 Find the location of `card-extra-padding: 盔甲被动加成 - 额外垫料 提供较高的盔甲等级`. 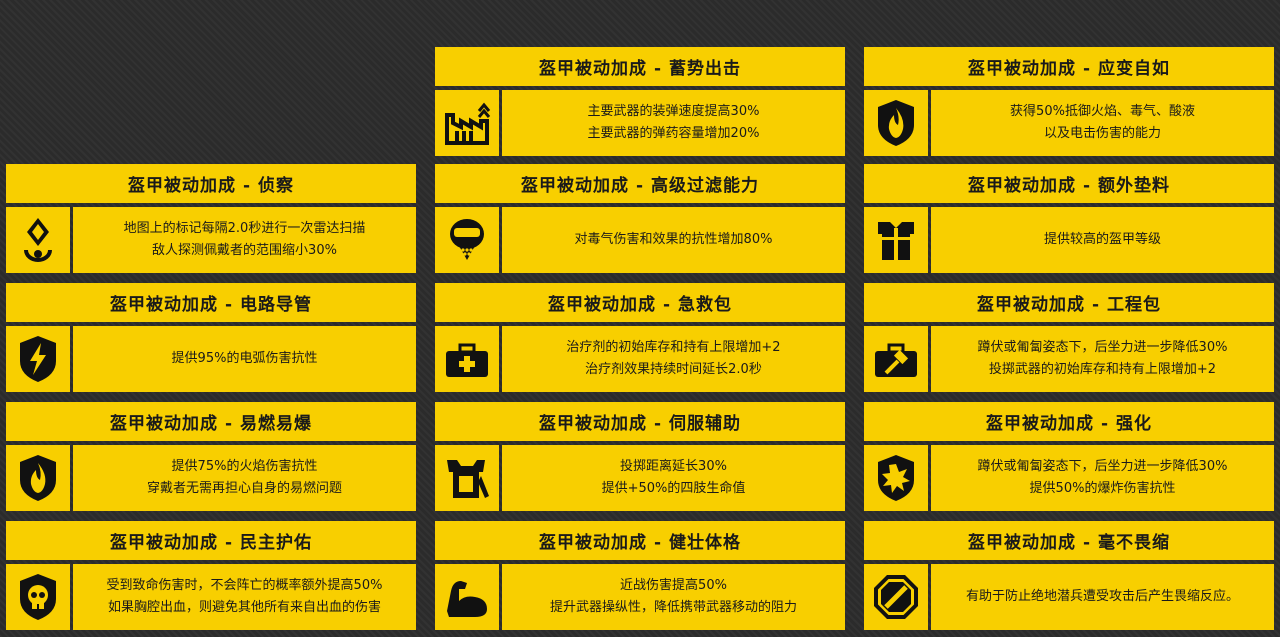

card-extra-padding: 盔甲被动加成 - 额外垫料 提供较高的盔甲等级 is located at coordinates (1069, 218).